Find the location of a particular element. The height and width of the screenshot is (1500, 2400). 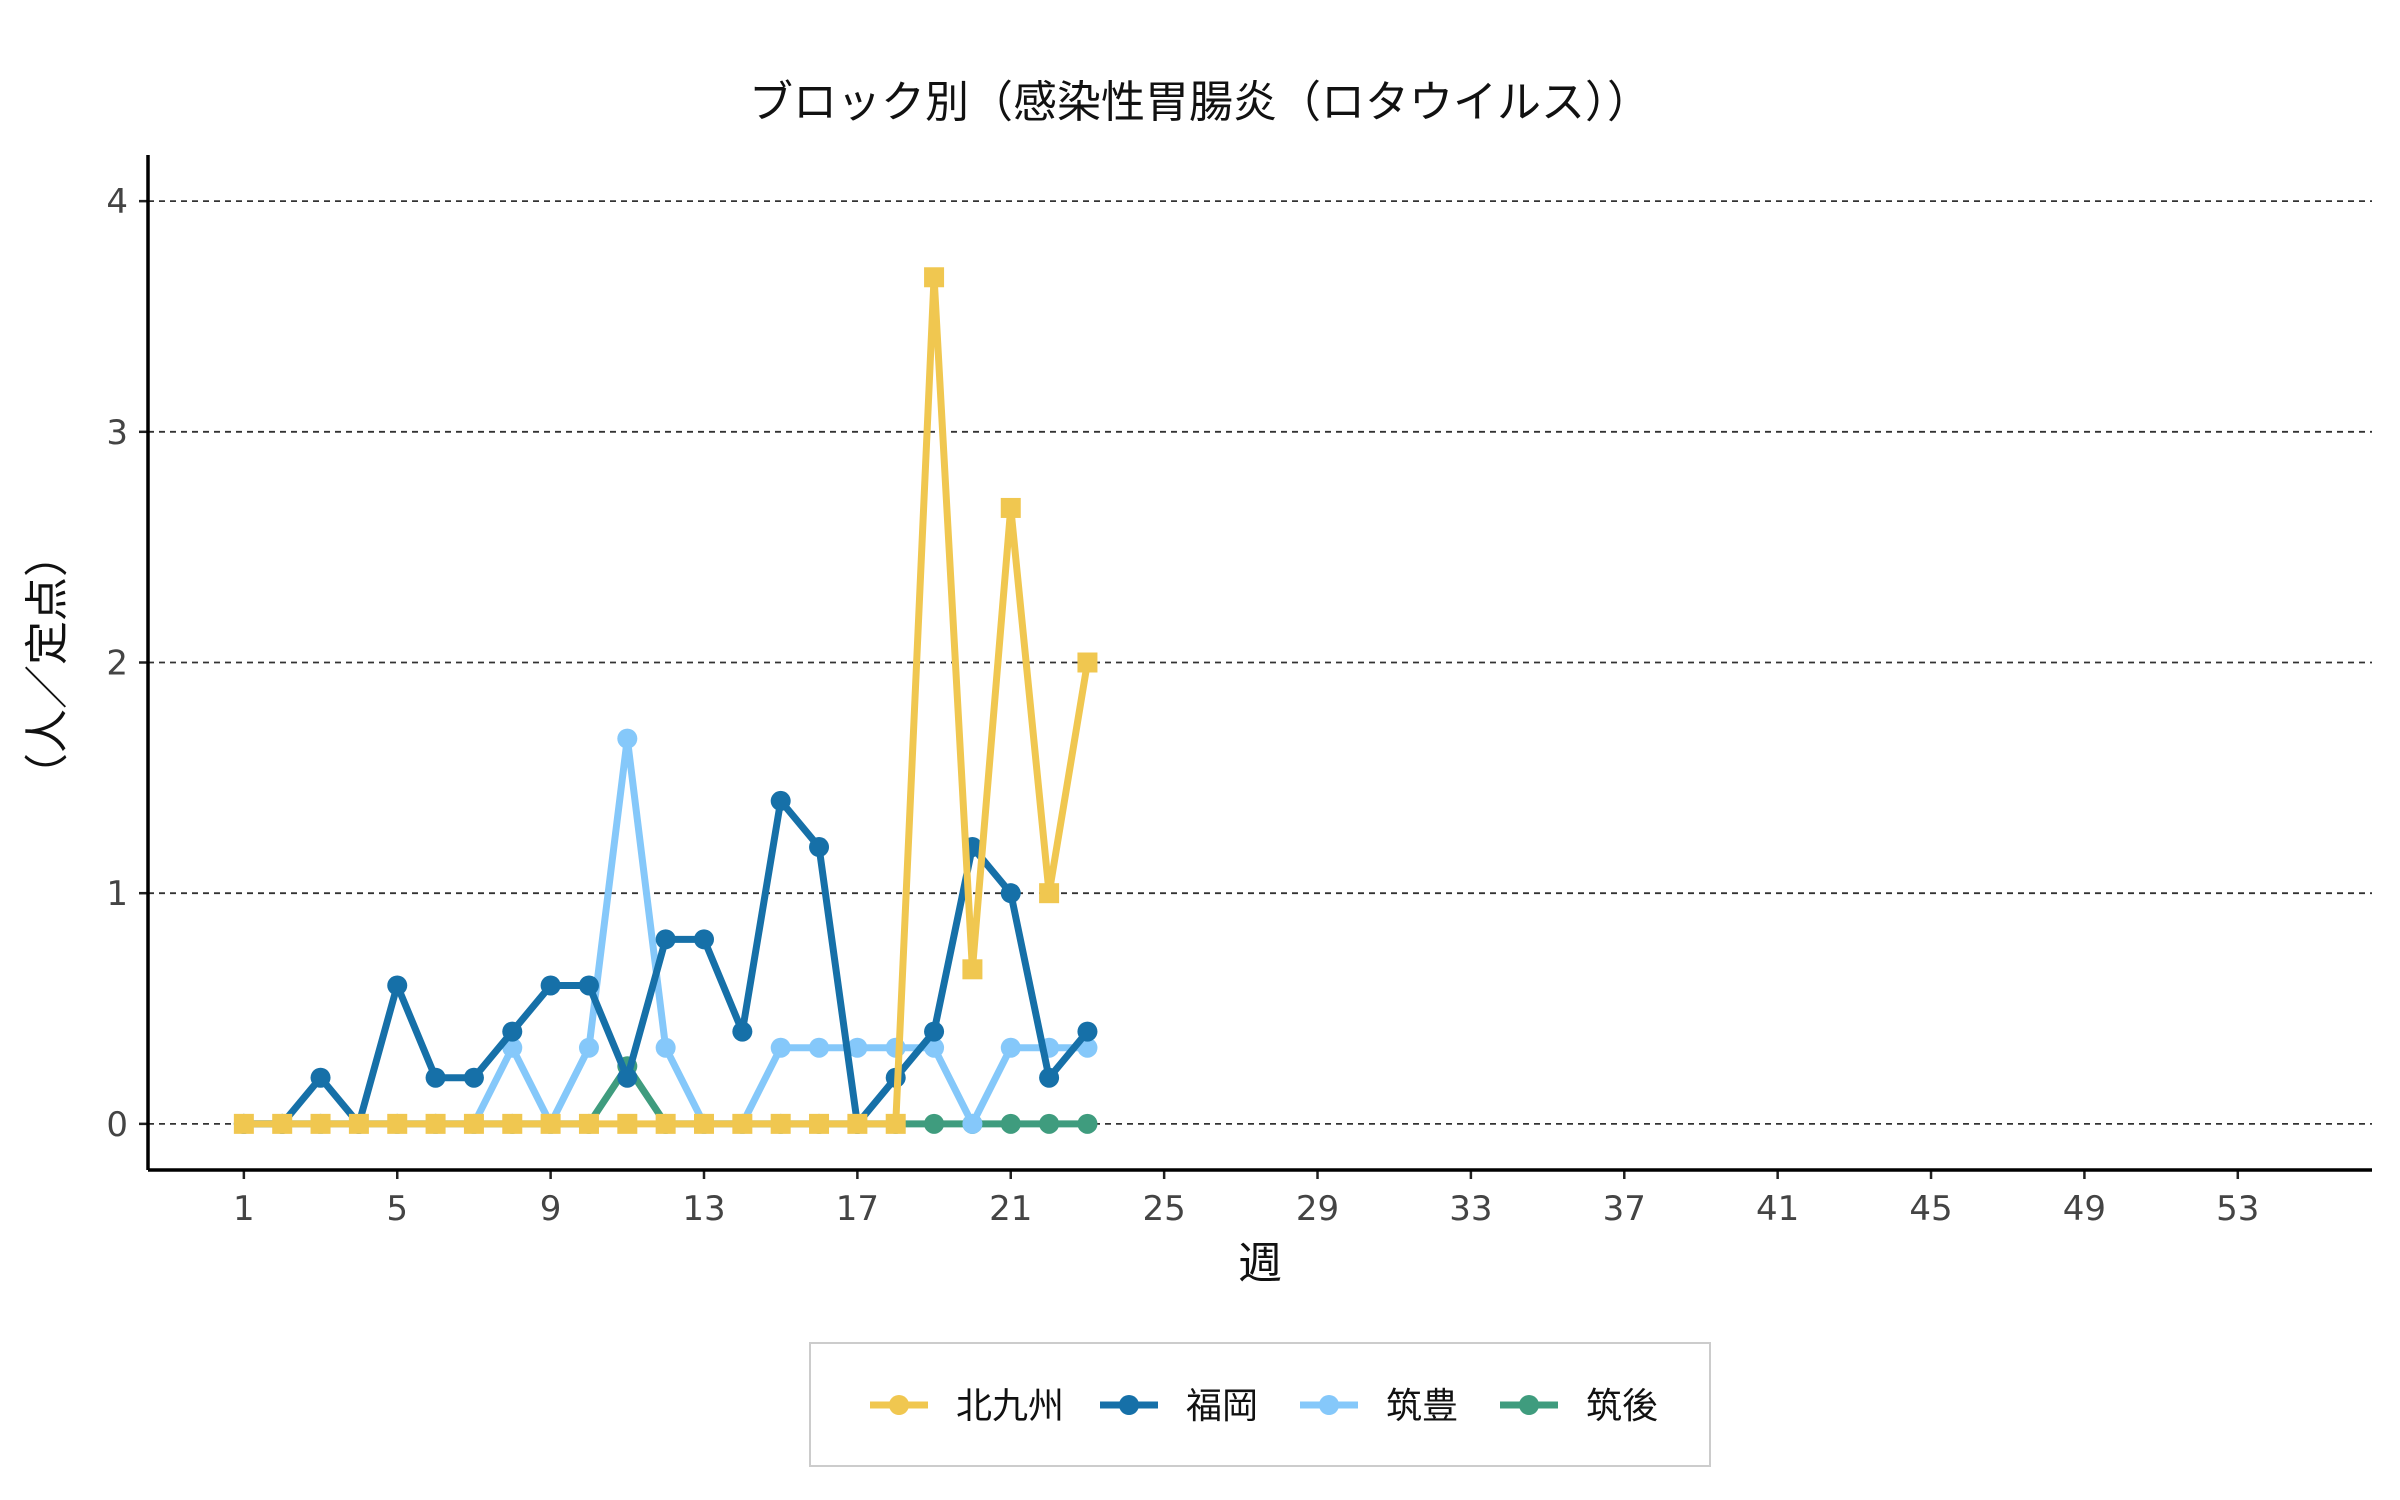

x-tick-label: 45 is located at coordinates (1930, 1209).